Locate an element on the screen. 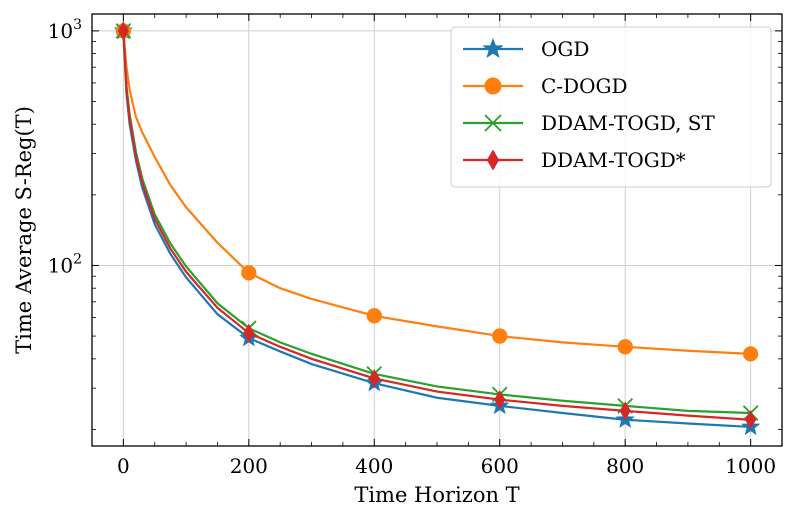  legend: OGD C-DOGD DDAM-TOGD, ST DDAM-TOGD* is located at coordinates (611, 107).